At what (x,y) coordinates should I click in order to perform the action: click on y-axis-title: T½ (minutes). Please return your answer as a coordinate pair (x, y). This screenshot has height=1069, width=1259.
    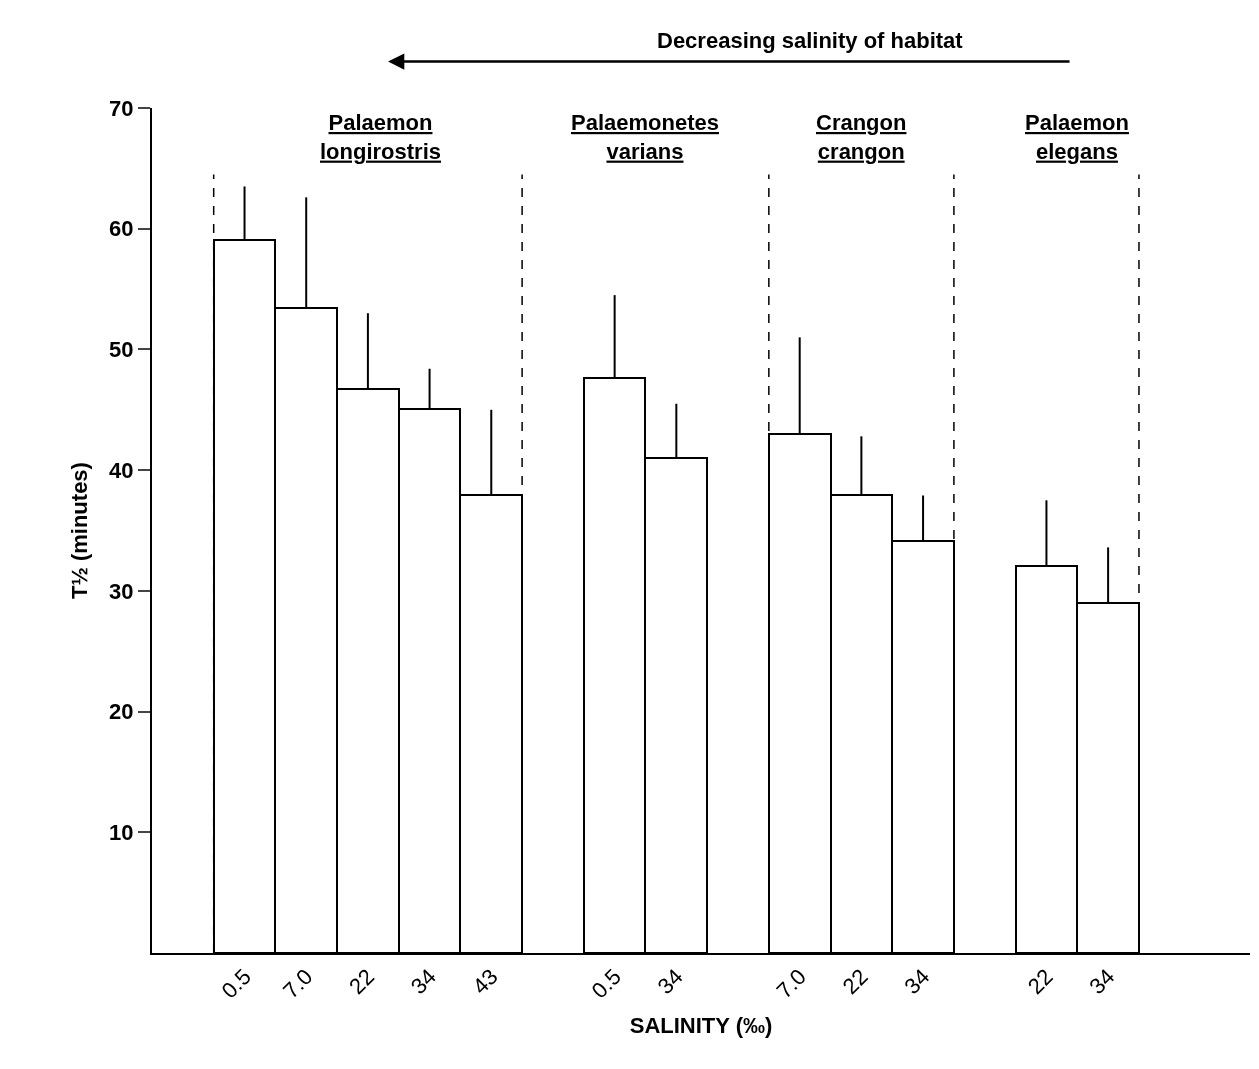
    Looking at the image, I should click on (80, 530).